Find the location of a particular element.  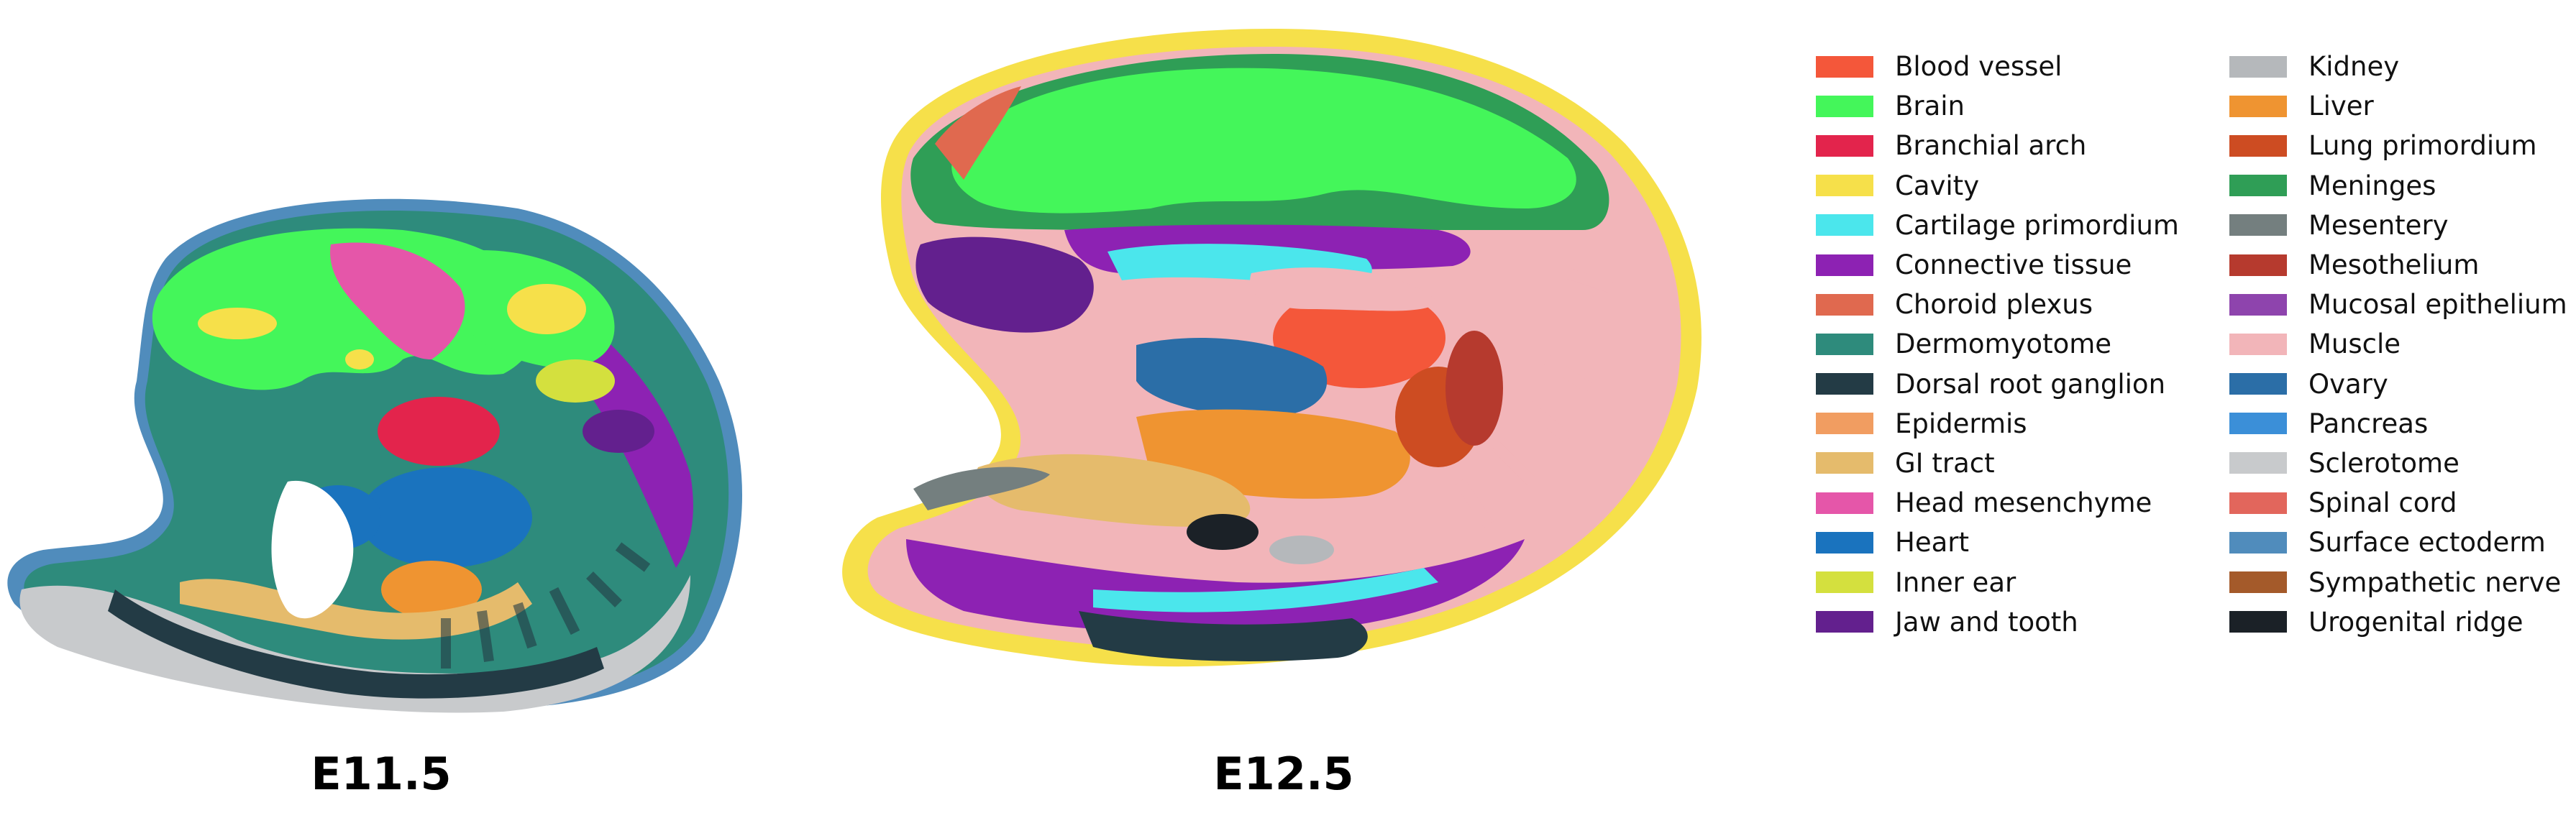

e125-brain is located at coordinates (1263, 140).